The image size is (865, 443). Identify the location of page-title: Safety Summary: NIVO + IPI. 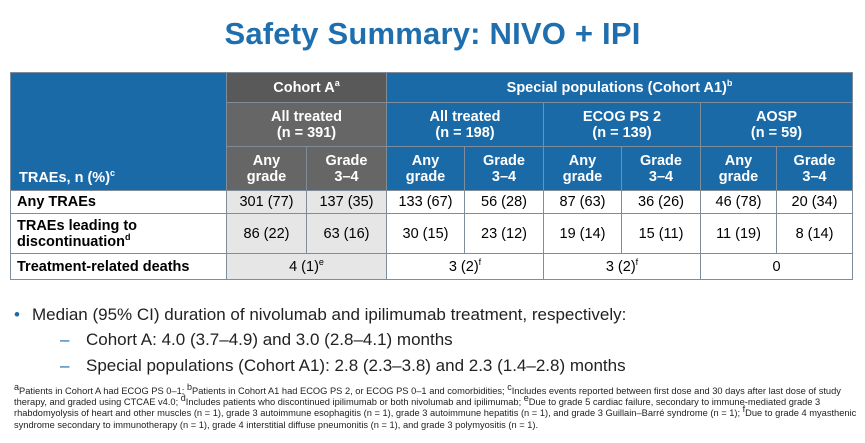
(432, 33).